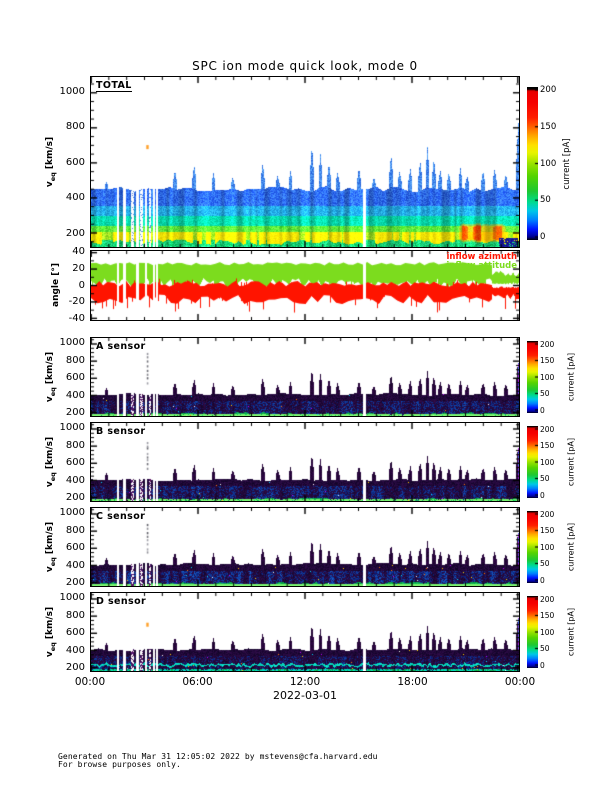 Image resolution: width=612 pixels, height=792 pixels. Describe the element at coordinates (78, 268) in the screenshot. I see `y-tick-label: 20` at that location.